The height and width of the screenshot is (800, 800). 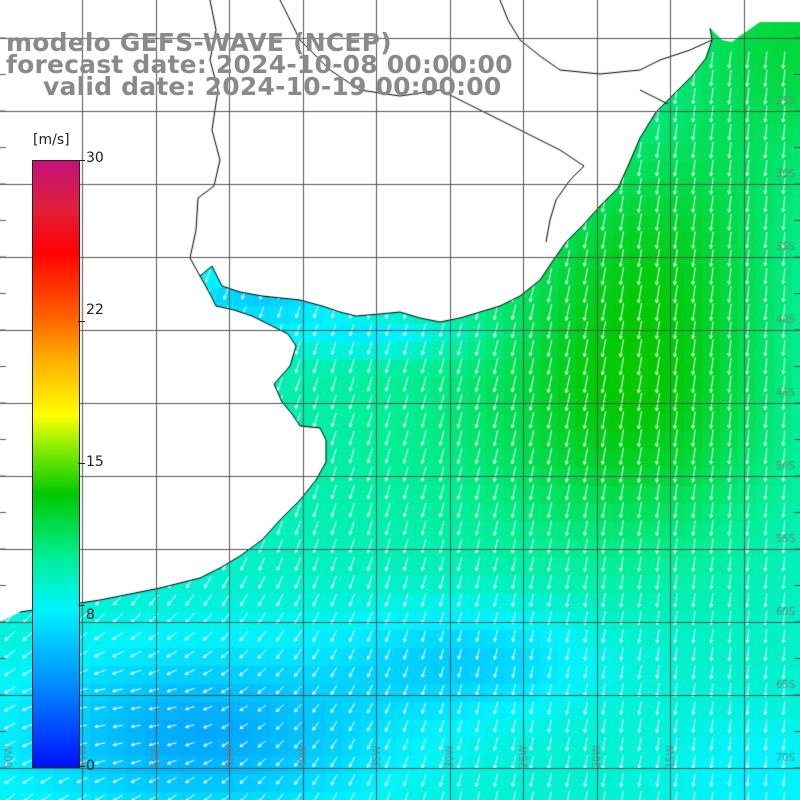 I want to click on colorbar, so click(x=56, y=464).